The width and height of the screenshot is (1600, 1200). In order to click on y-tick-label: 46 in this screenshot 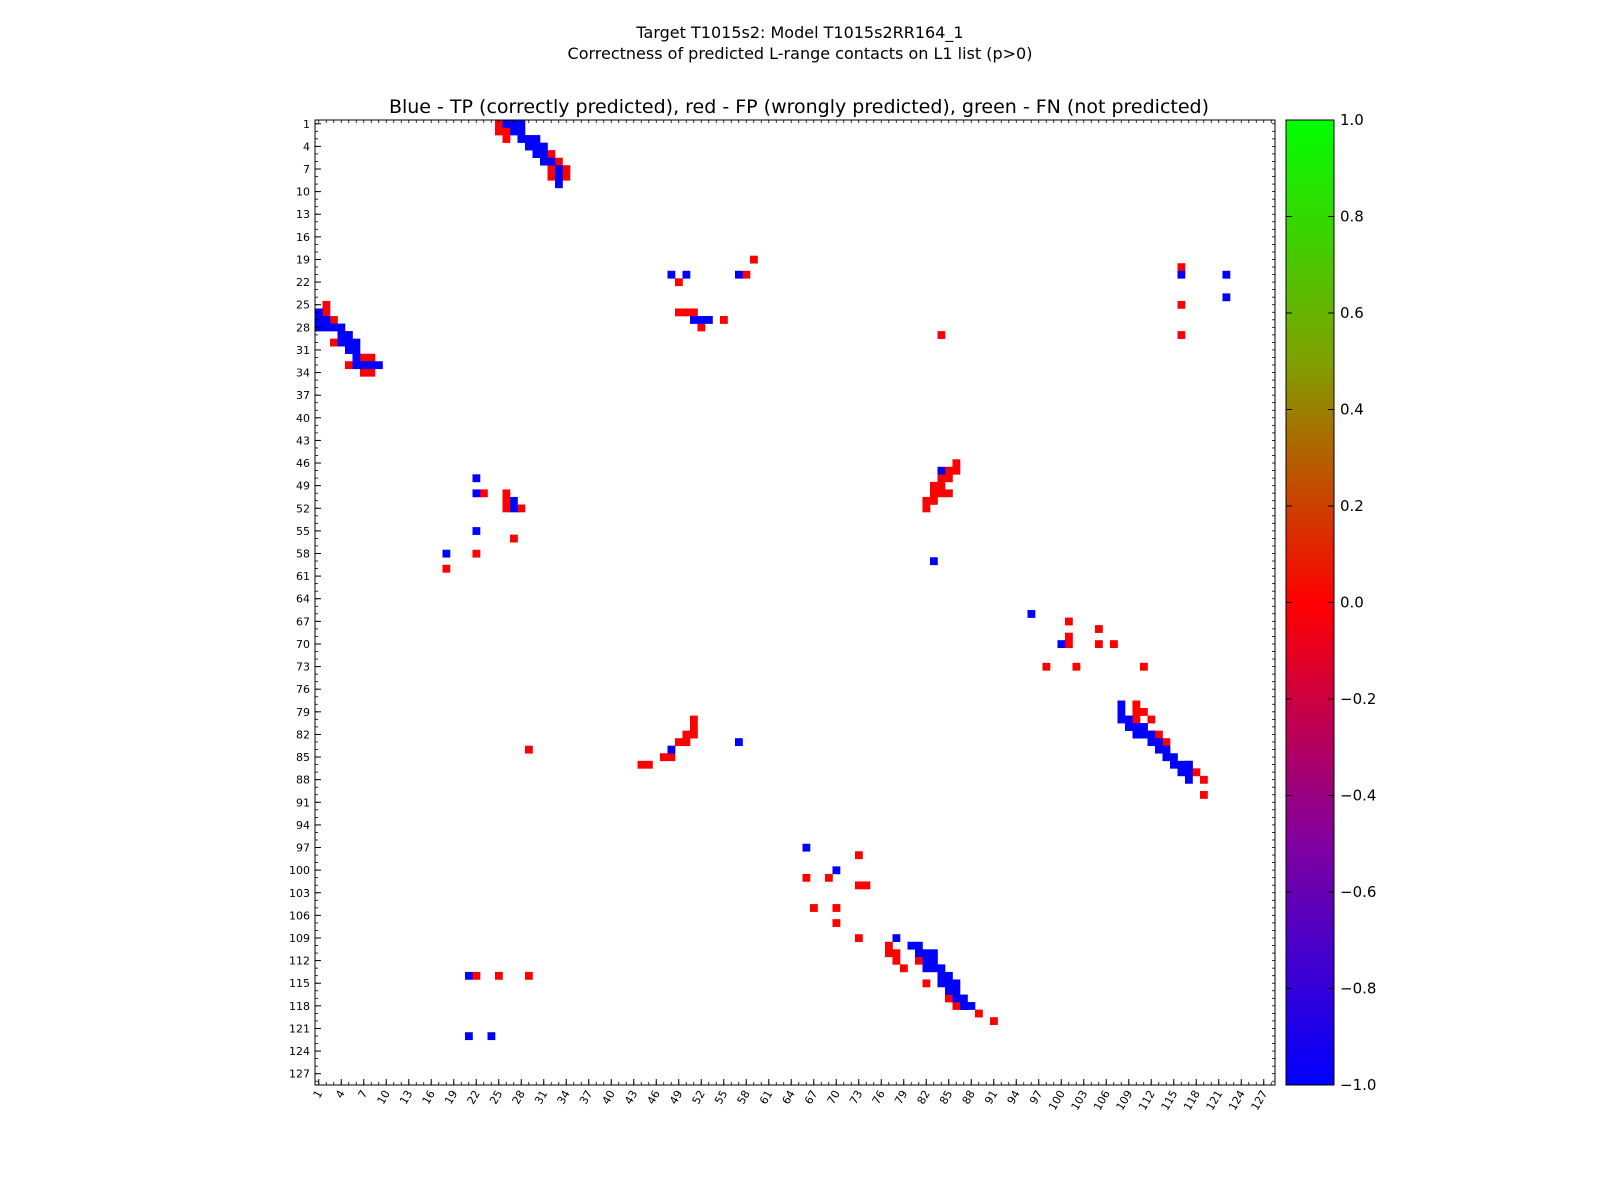, I will do `click(303, 463)`.